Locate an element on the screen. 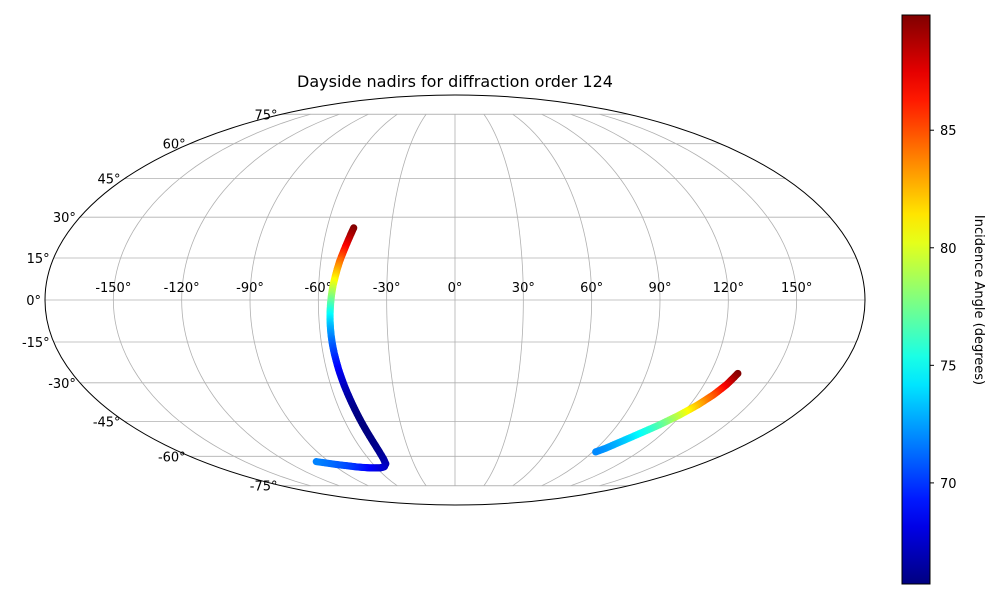 The width and height of the screenshot is (1000, 600). lon-tick-label: 0° is located at coordinates (455, 288).